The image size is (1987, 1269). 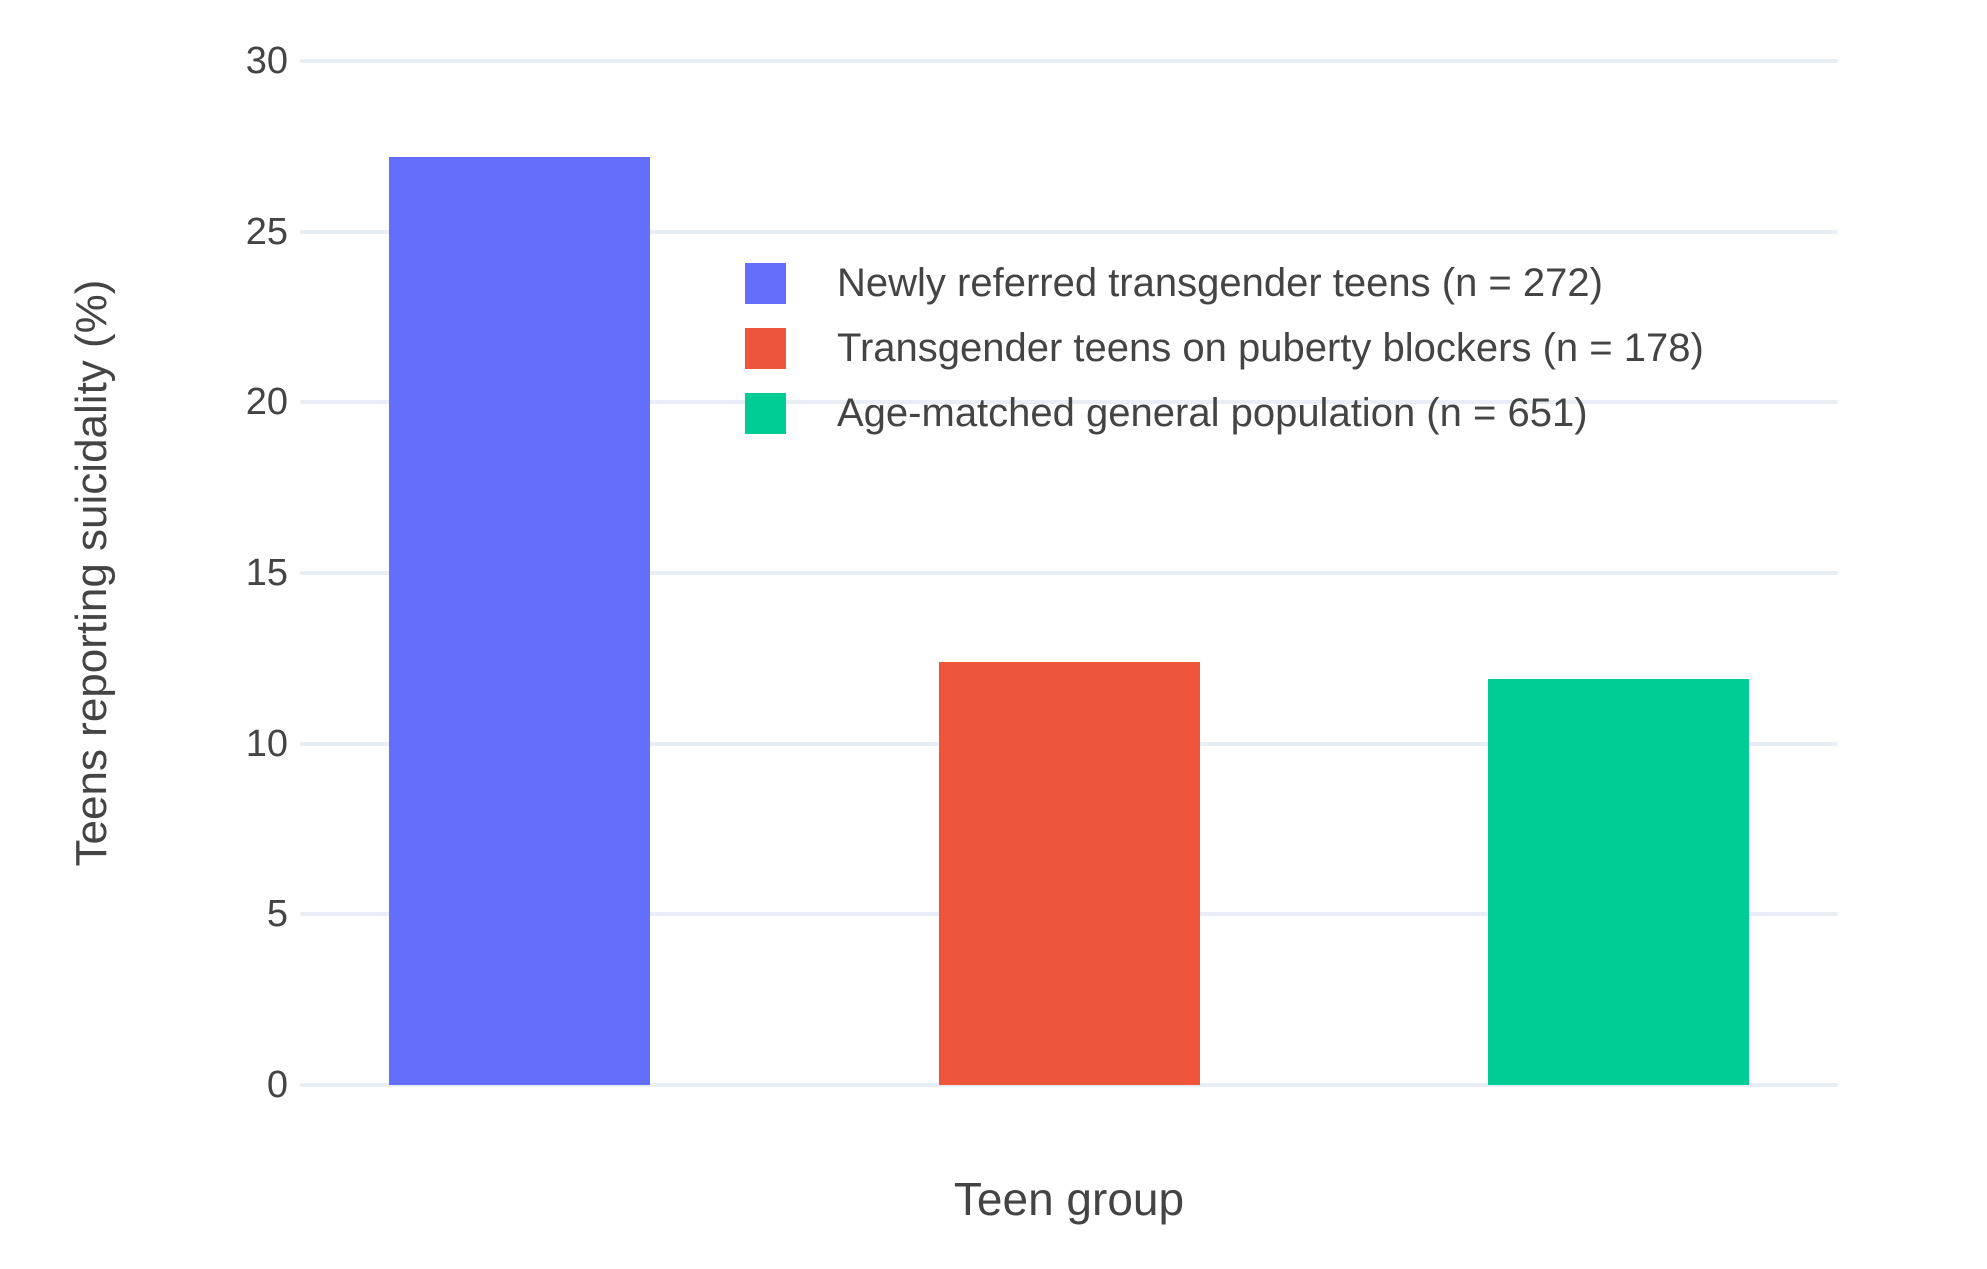 What do you see at coordinates (1212, 413) in the screenshot?
I see `legend-label: Age-matched general population (n = 651)` at bounding box center [1212, 413].